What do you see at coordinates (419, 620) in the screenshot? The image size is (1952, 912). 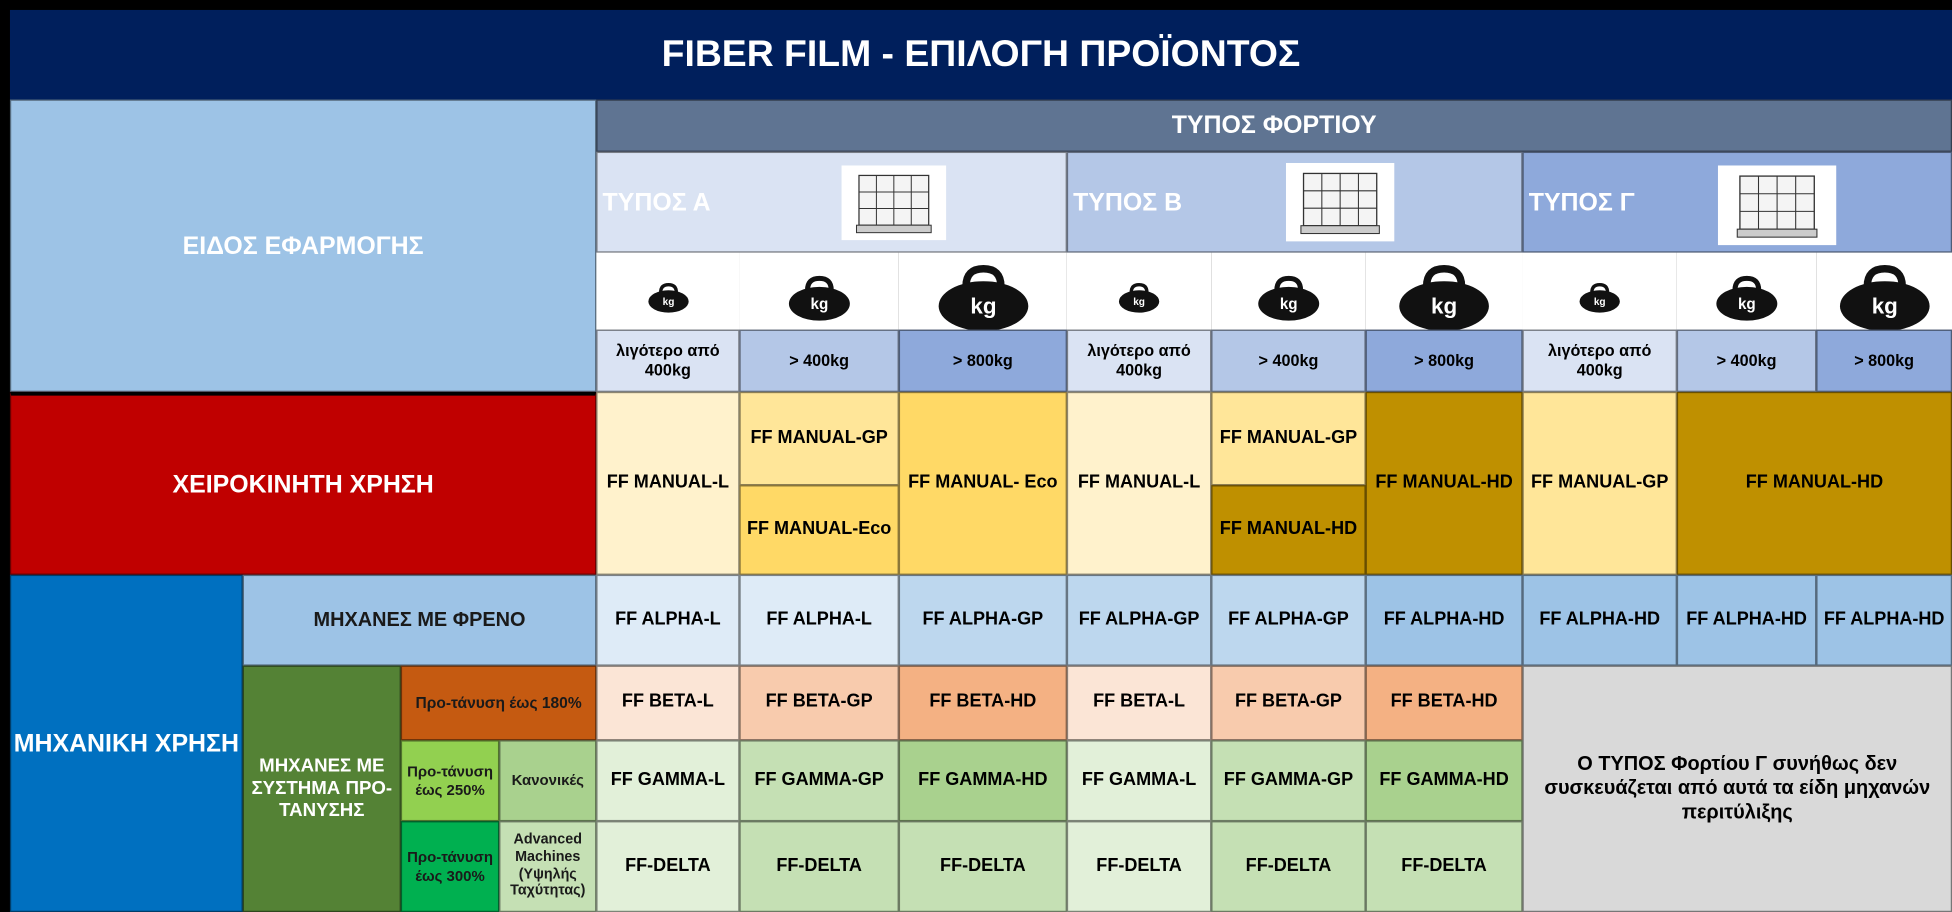 I see `sub-label: ΜΗΧΑΝΕΣ ΜΕ ΦΡΕΝΟ` at bounding box center [419, 620].